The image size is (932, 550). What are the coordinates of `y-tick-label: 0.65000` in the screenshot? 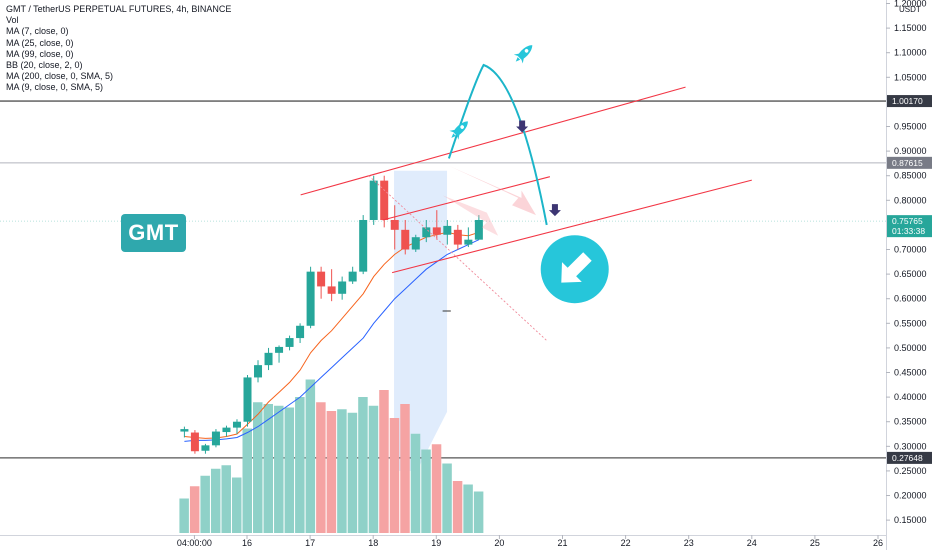 It's located at (910, 274).